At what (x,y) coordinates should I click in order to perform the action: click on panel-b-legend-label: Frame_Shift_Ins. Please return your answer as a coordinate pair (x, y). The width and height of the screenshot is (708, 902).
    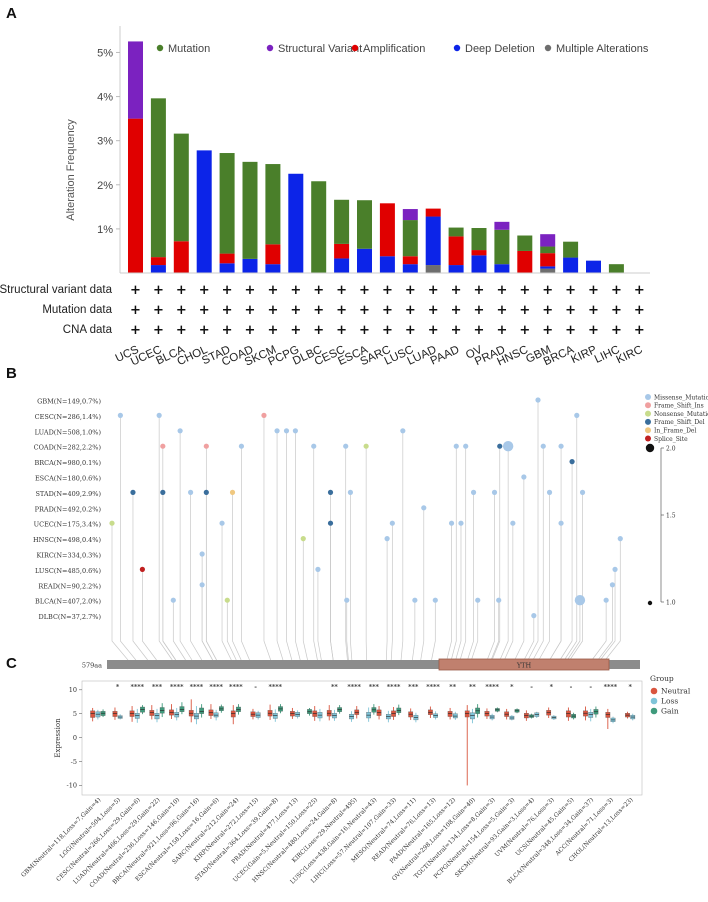
    Looking at the image, I should click on (679, 406).